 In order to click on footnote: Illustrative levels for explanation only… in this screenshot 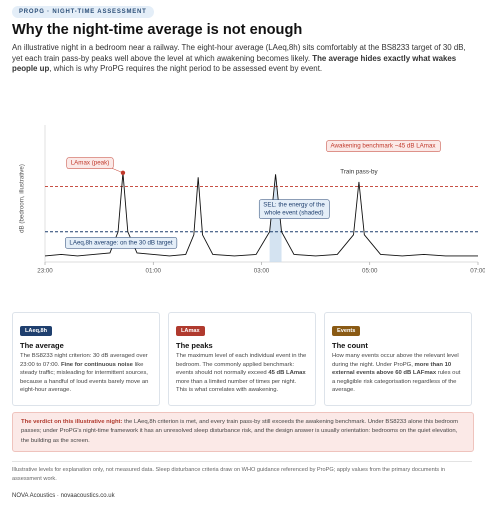, I will do `click(229, 474)`.